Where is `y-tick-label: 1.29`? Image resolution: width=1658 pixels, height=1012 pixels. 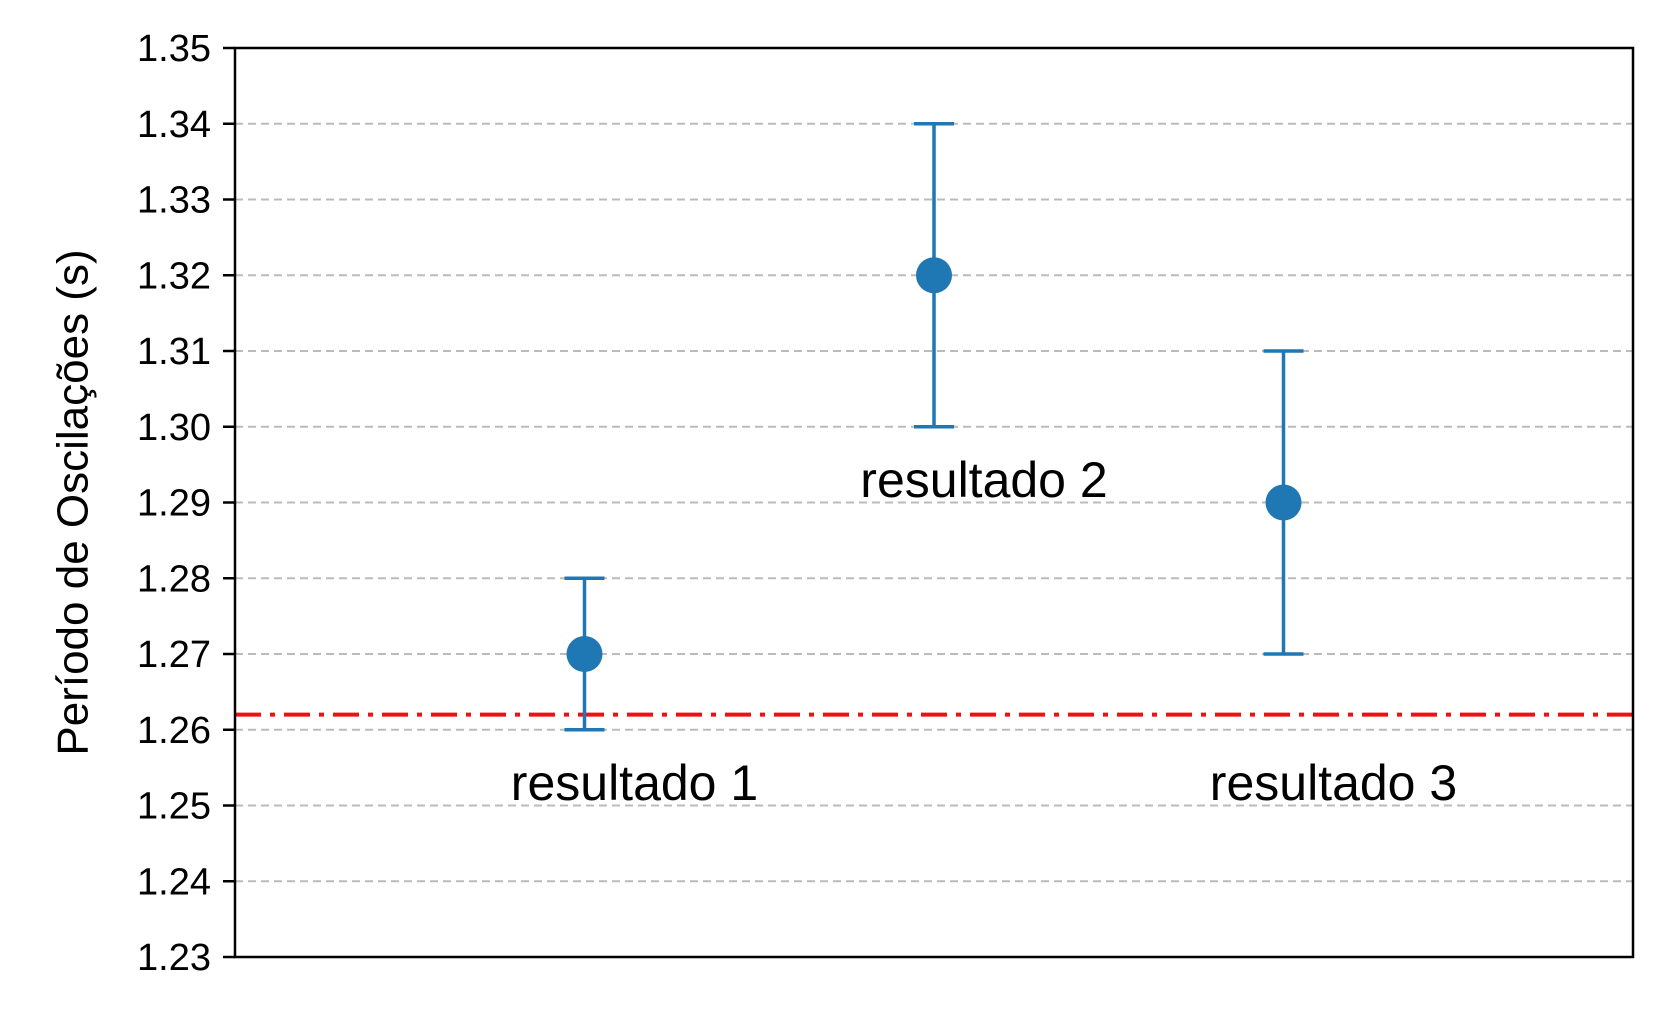
y-tick-label: 1.29 is located at coordinates (174, 504).